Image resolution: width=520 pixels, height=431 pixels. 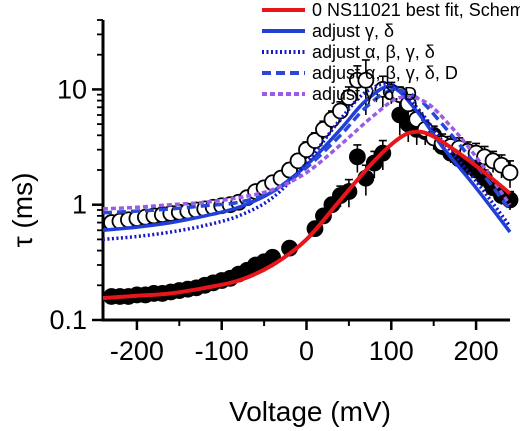 I want to click on y-tick-label: 0.1, so click(x=68, y=320).